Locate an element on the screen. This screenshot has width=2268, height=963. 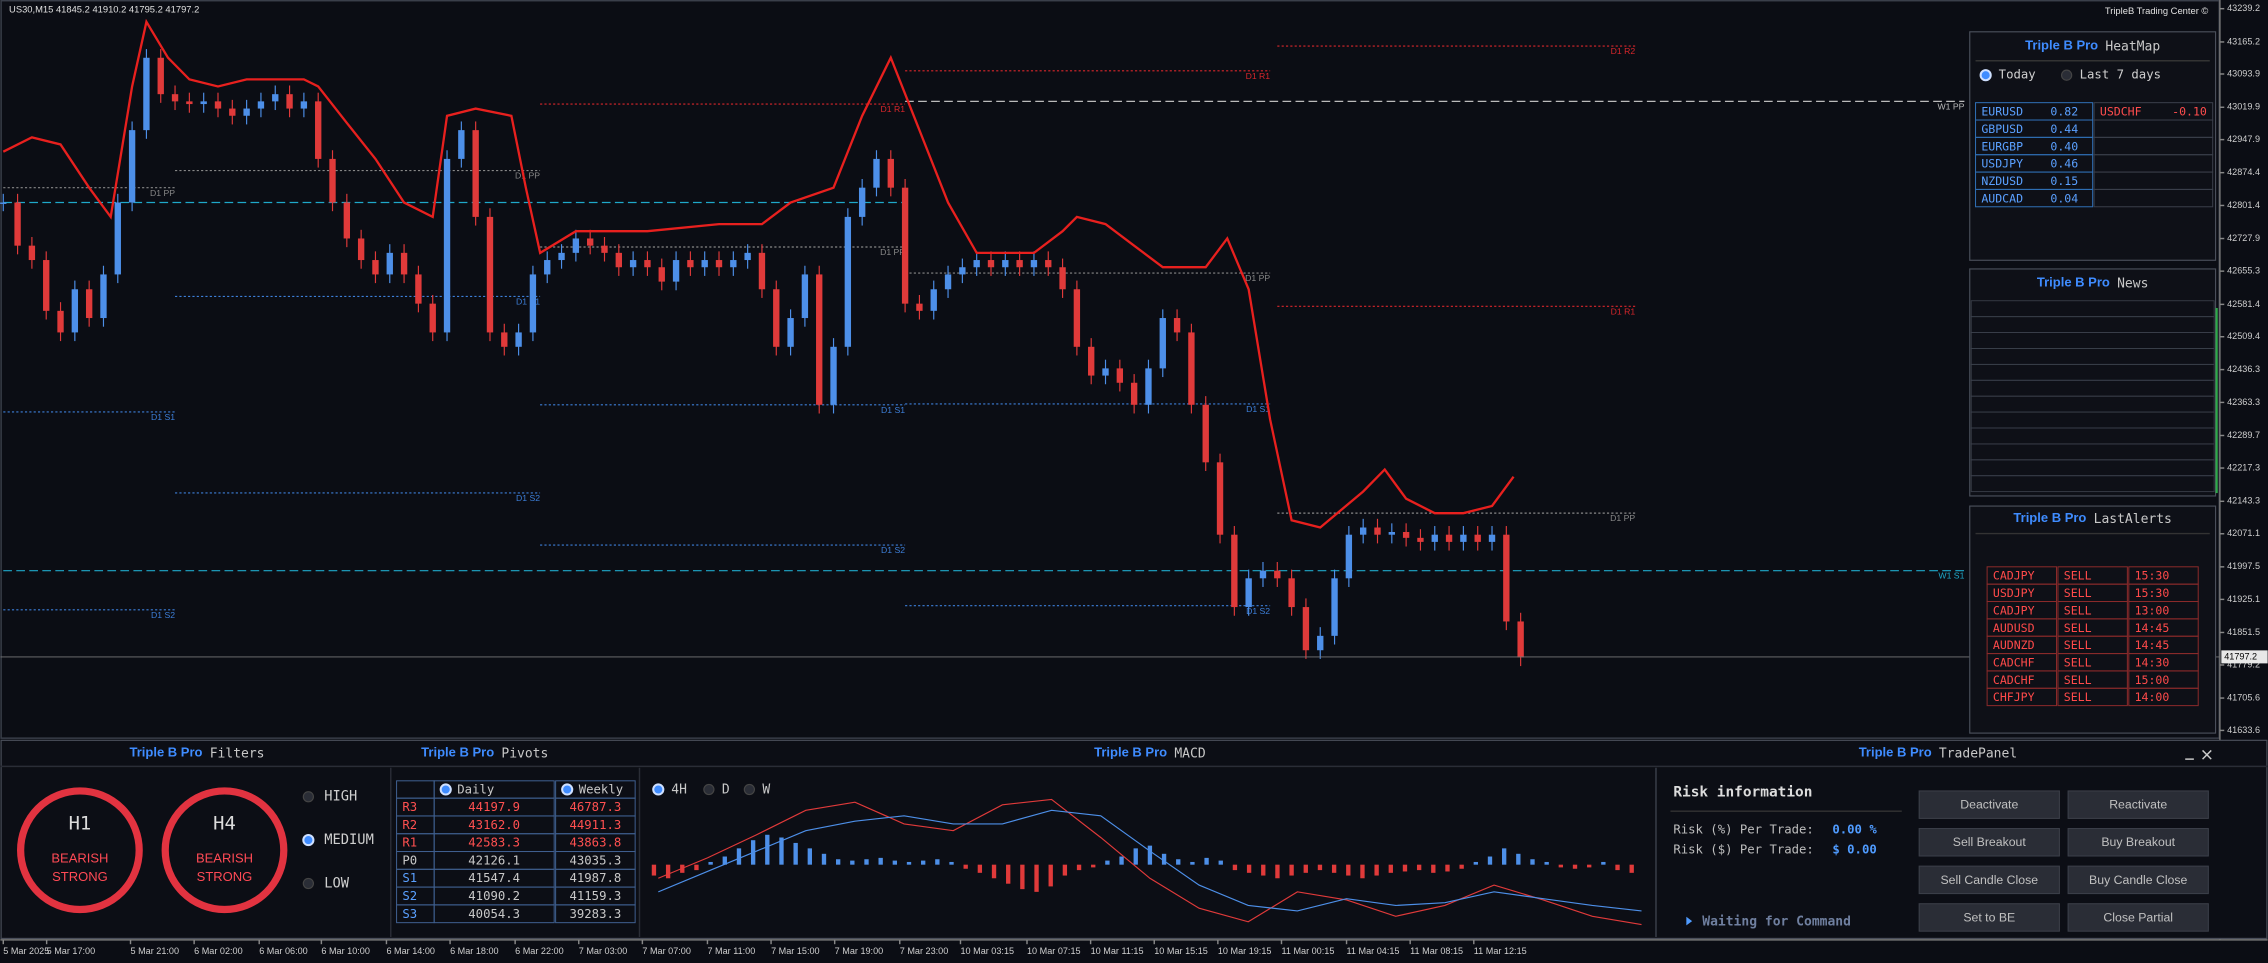
filter-level: MEDIUM is located at coordinates (349, 840).